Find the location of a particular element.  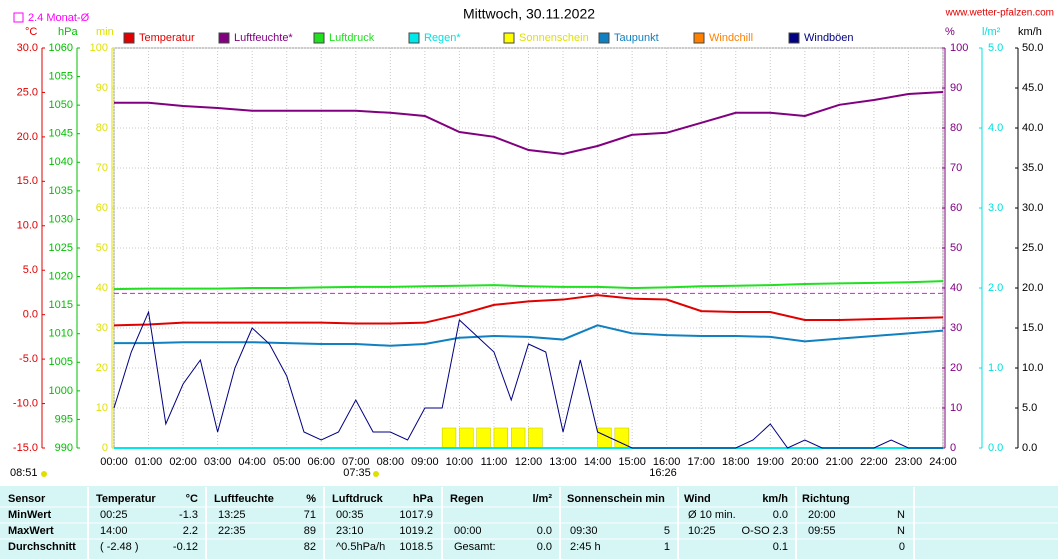

y-tick-label: 30.0 is located at coordinates (1032, 208).